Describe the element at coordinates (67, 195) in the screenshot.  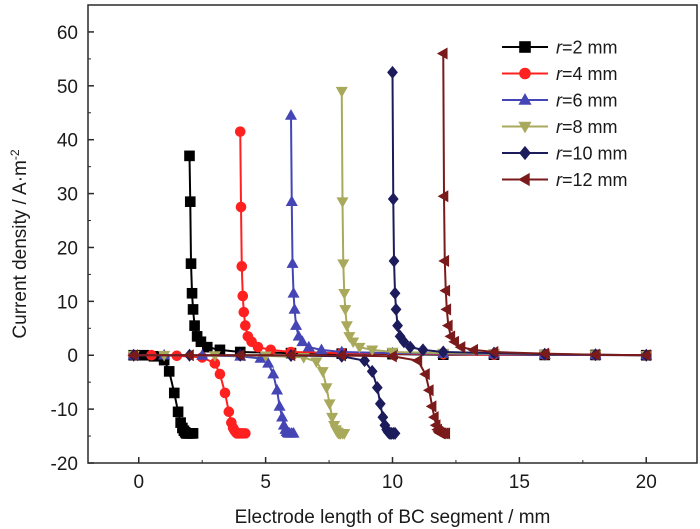
I see `y-tick-label: 30` at that location.